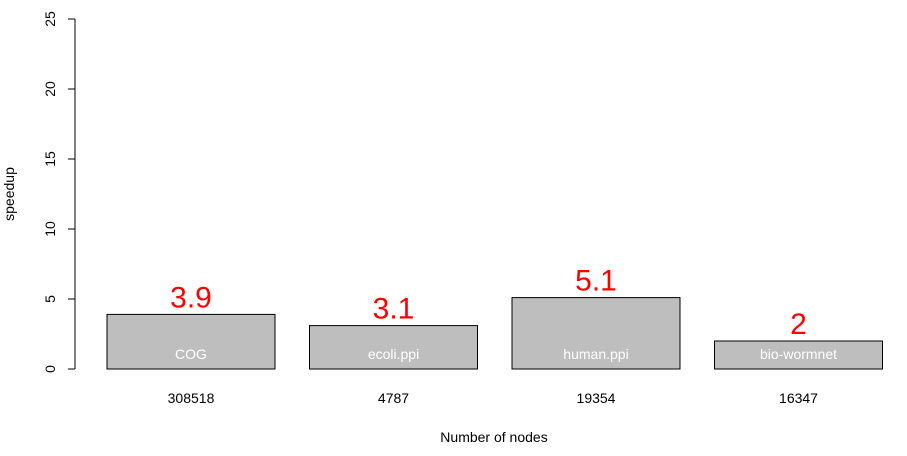 The image size is (907, 456). What do you see at coordinates (50, 229) in the screenshot?
I see `y-tick-label: 10` at bounding box center [50, 229].